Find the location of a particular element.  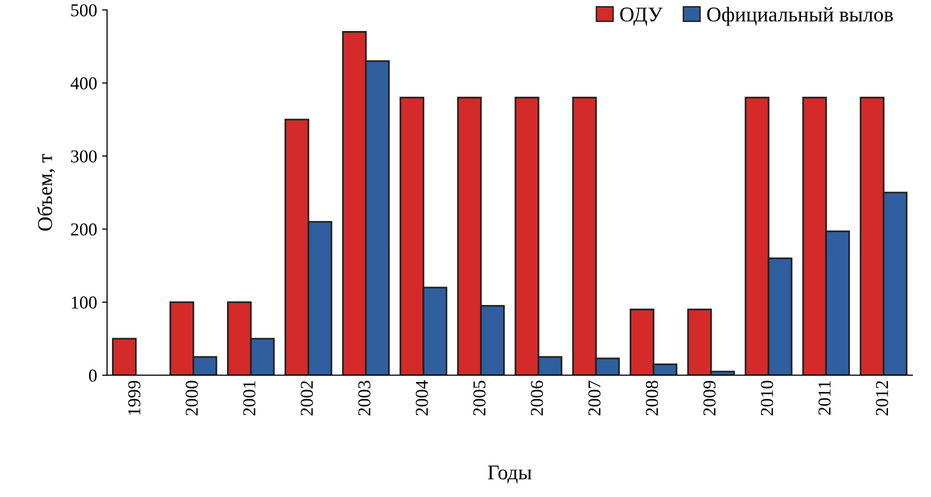

y-tick-label: 400 is located at coordinates (83, 83).